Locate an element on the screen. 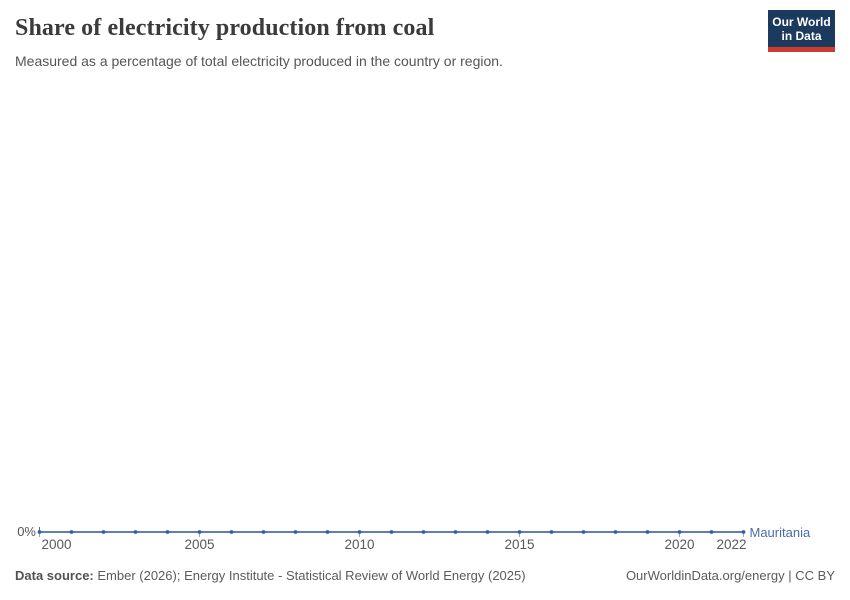  datasource-label: Data source: is located at coordinates (54, 575).